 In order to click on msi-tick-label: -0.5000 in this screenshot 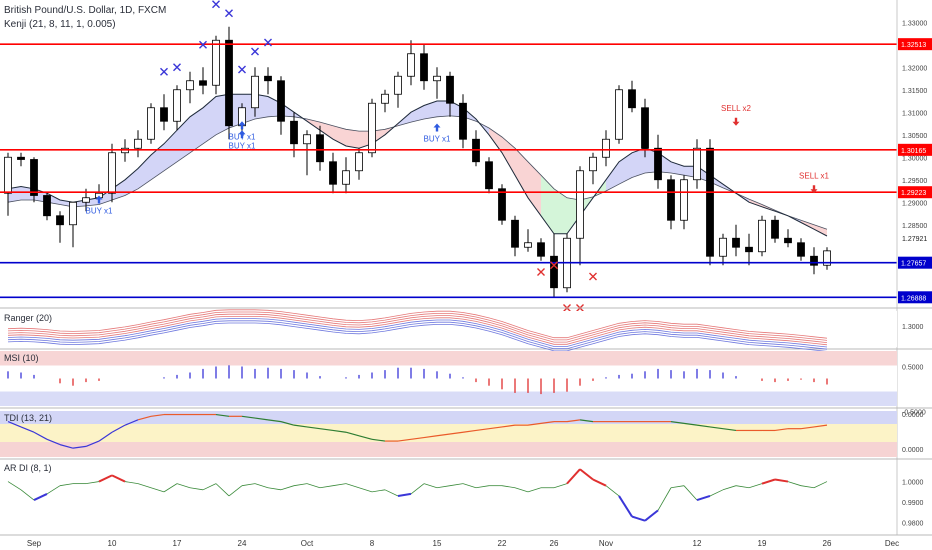, I will do `click(914, 413)`.